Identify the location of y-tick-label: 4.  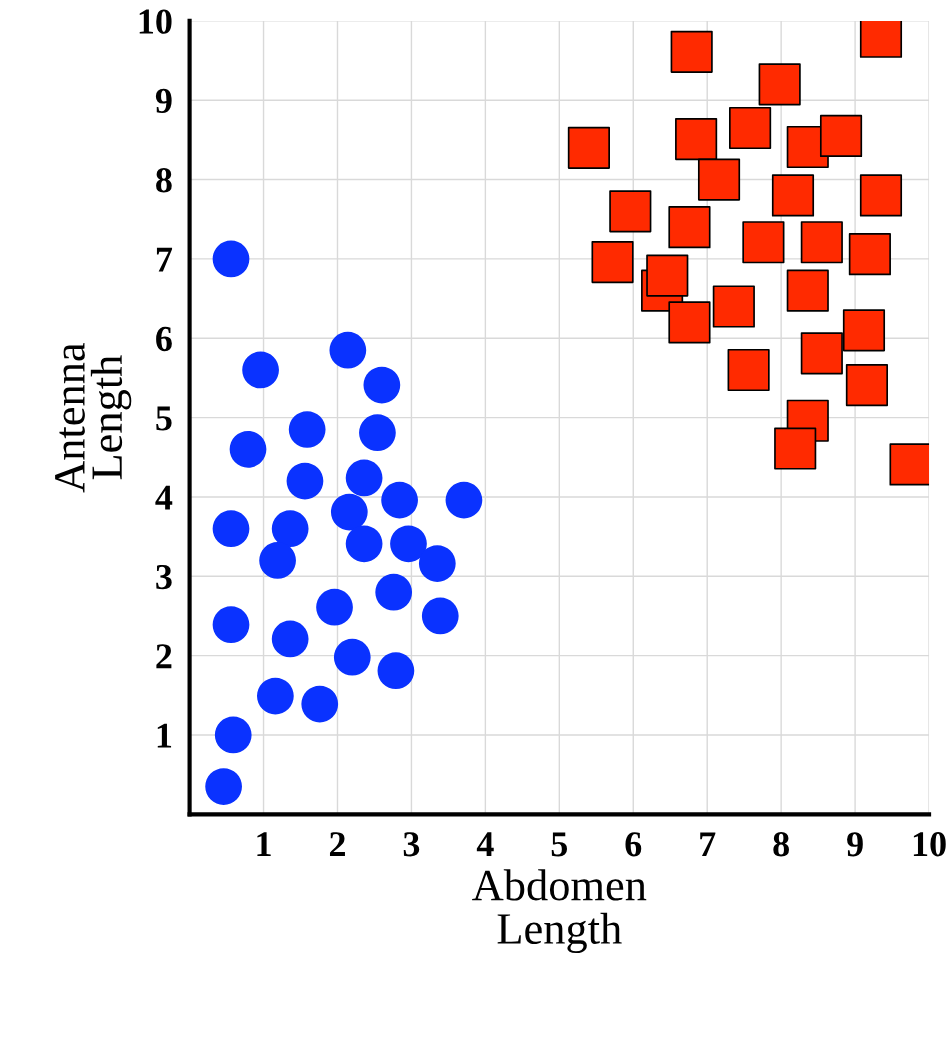
(164, 497).